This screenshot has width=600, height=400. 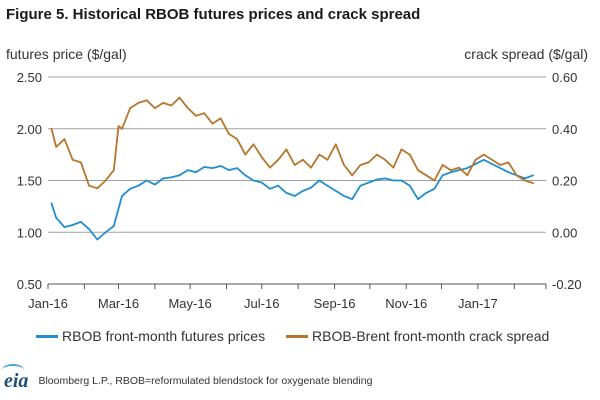 What do you see at coordinates (406, 303) in the screenshot?
I see `x-tick-label: Nov-16` at bounding box center [406, 303].